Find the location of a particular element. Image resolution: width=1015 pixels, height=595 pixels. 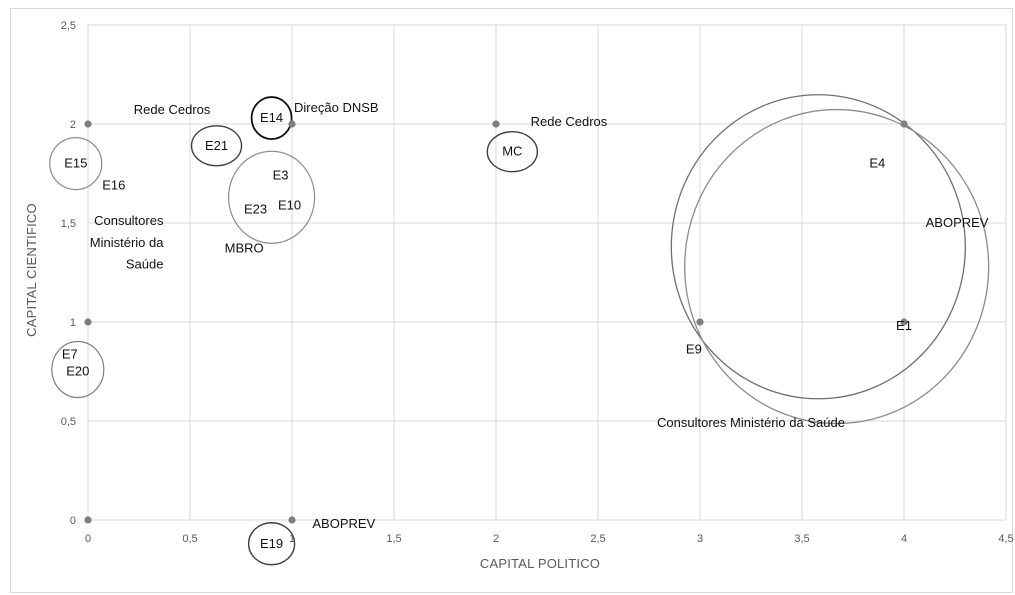

group-label: E10 is located at coordinates (289, 204).